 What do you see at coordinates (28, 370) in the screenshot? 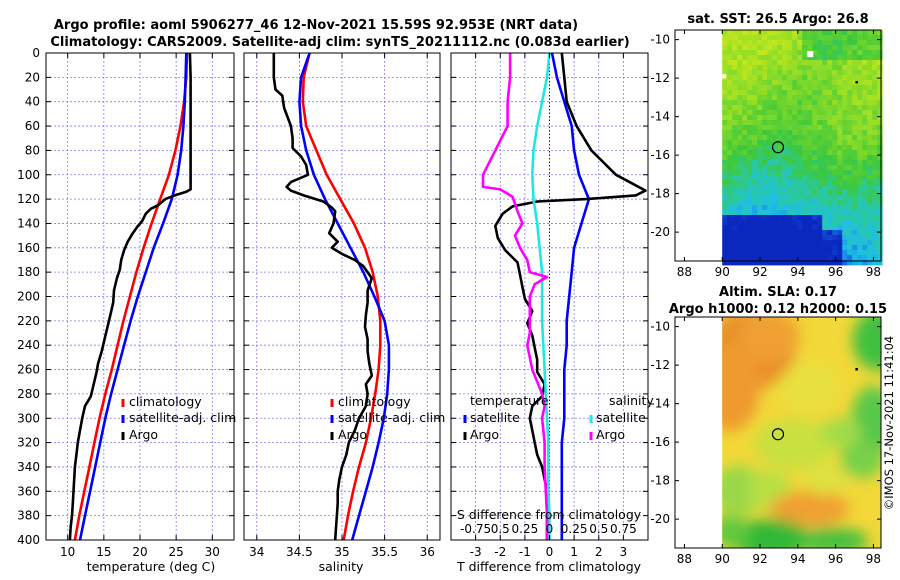
I see `y-tick-label: 260` at bounding box center [28, 370].